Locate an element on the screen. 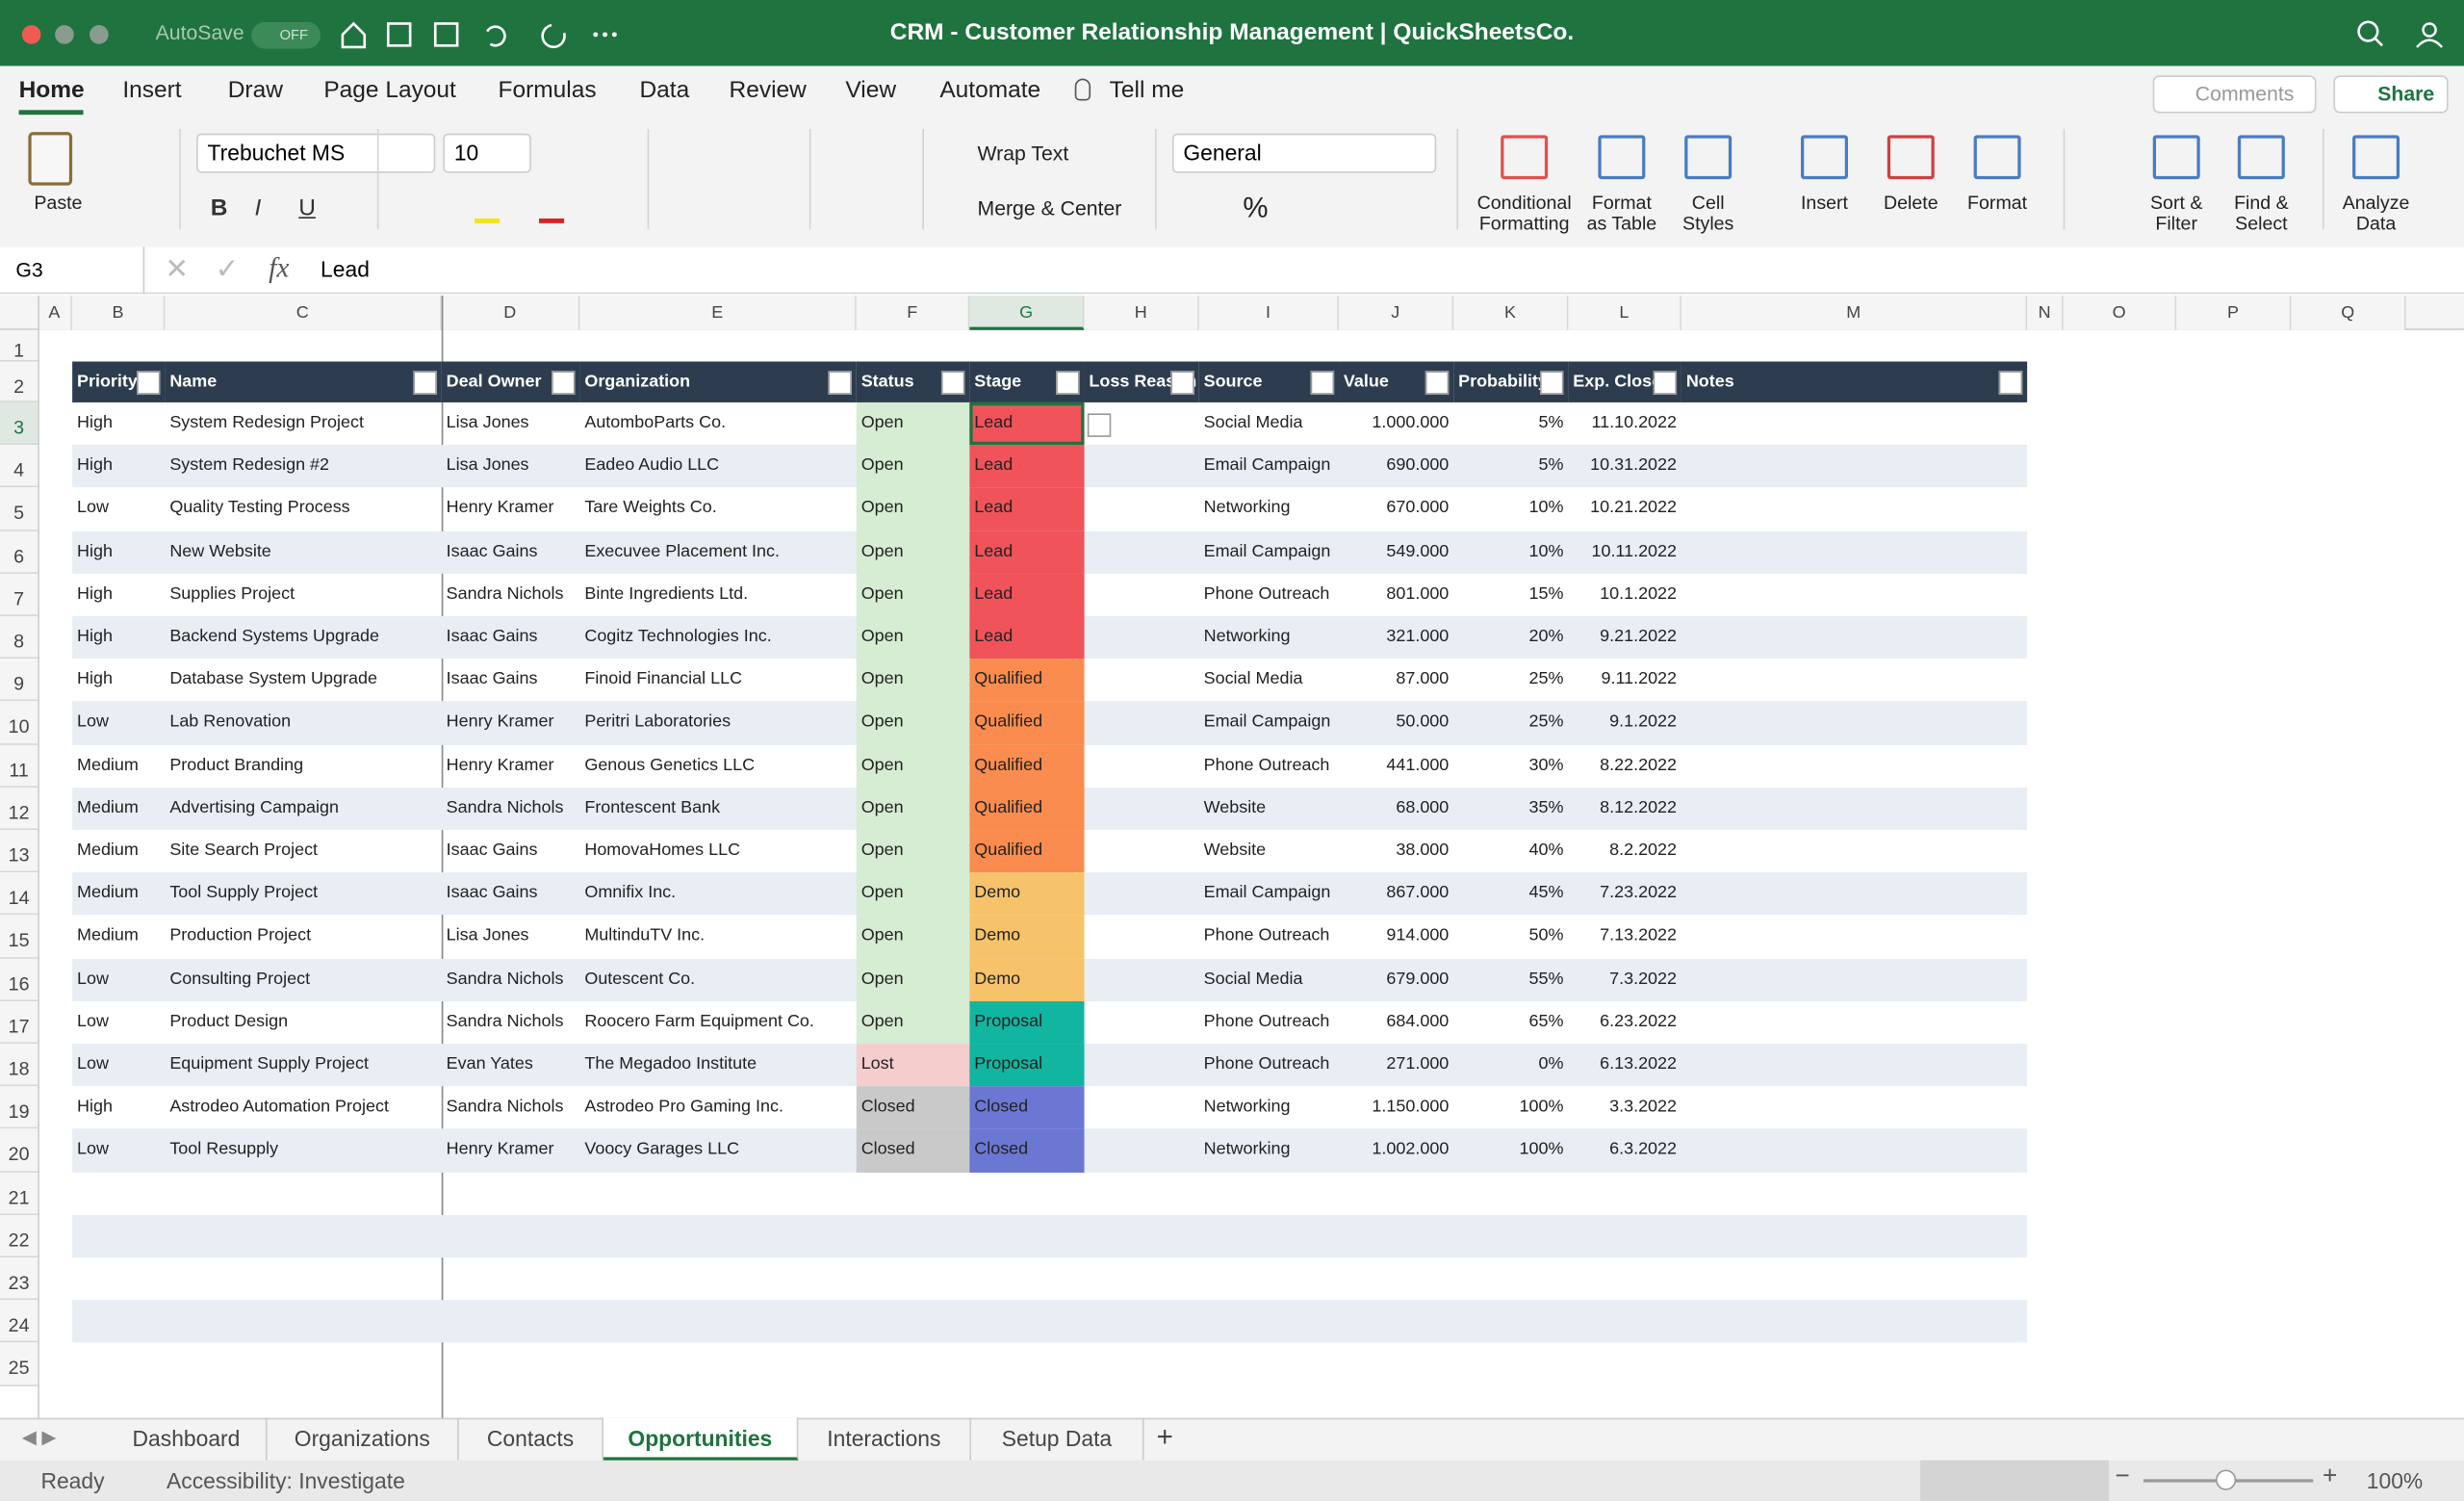 The width and height of the screenshot is (2464, 1501). table-cell: 867.000 is located at coordinates (1418, 893).